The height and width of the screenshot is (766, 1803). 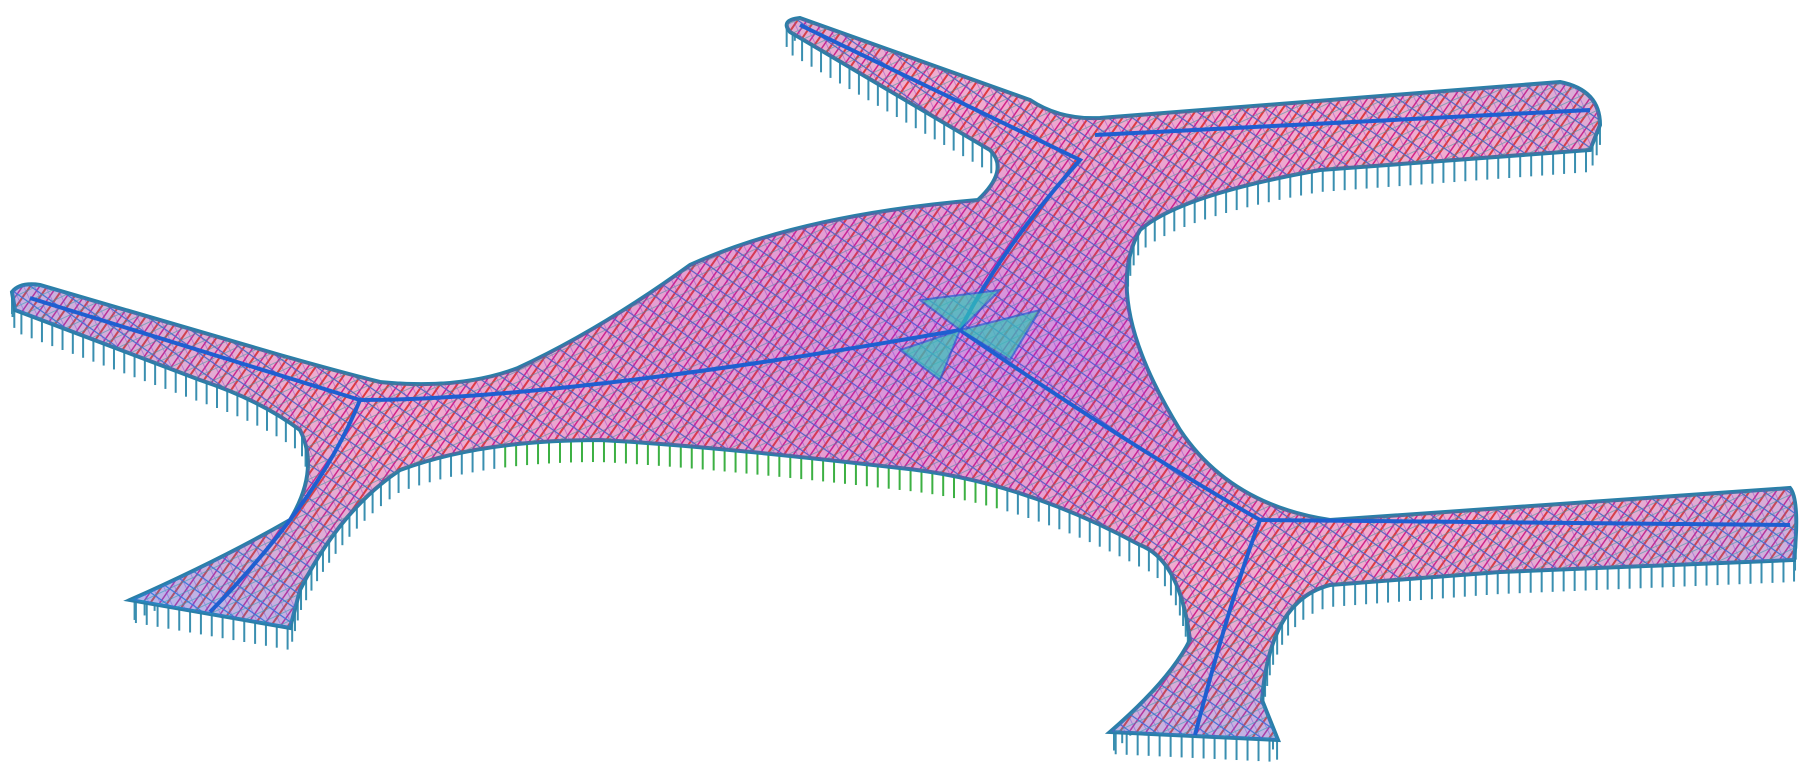 What do you see at coordinates (970, 335) in the screenshot?
I see `hub-bracing` at bounding box center [970, 335].